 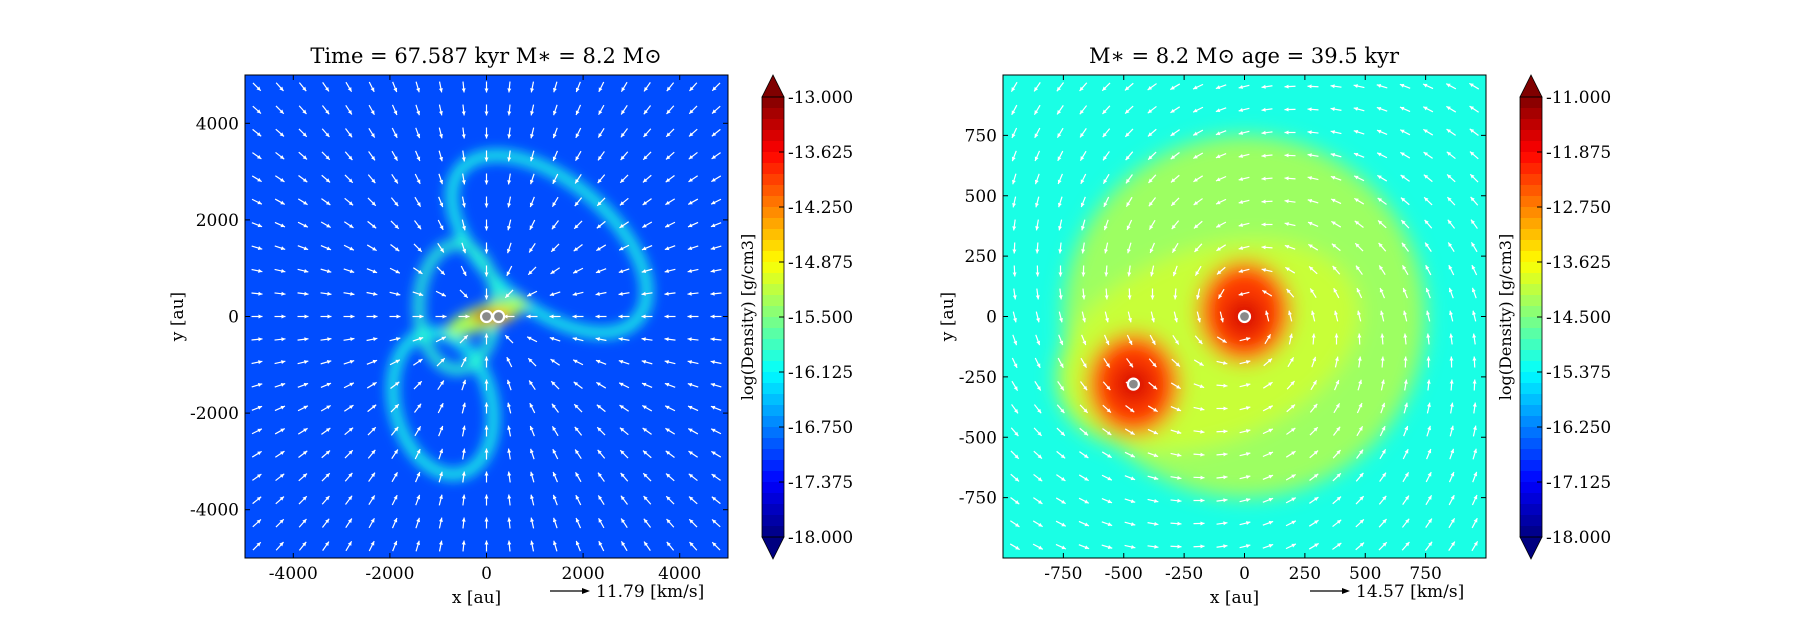 What do you see at coordinates (1578, 208) in the screenshot?
I see `colorbar-tick-label: -12.750` at bounding box center [1578, 208].